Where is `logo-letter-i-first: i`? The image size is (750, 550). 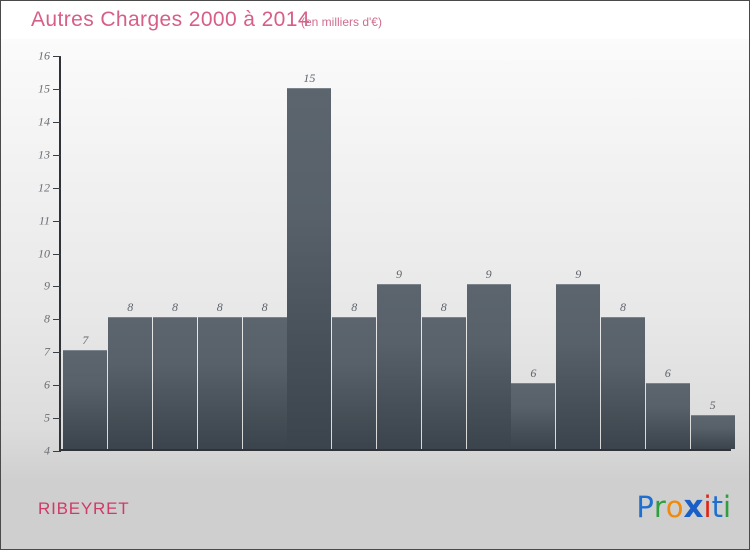 logo-letter-i-first: i is located at coordinates (707, 507).